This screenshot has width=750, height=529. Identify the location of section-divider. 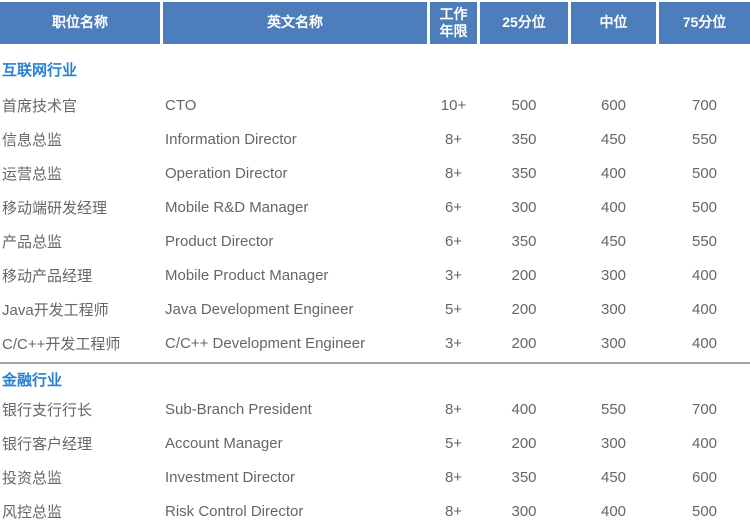
(375, 363).